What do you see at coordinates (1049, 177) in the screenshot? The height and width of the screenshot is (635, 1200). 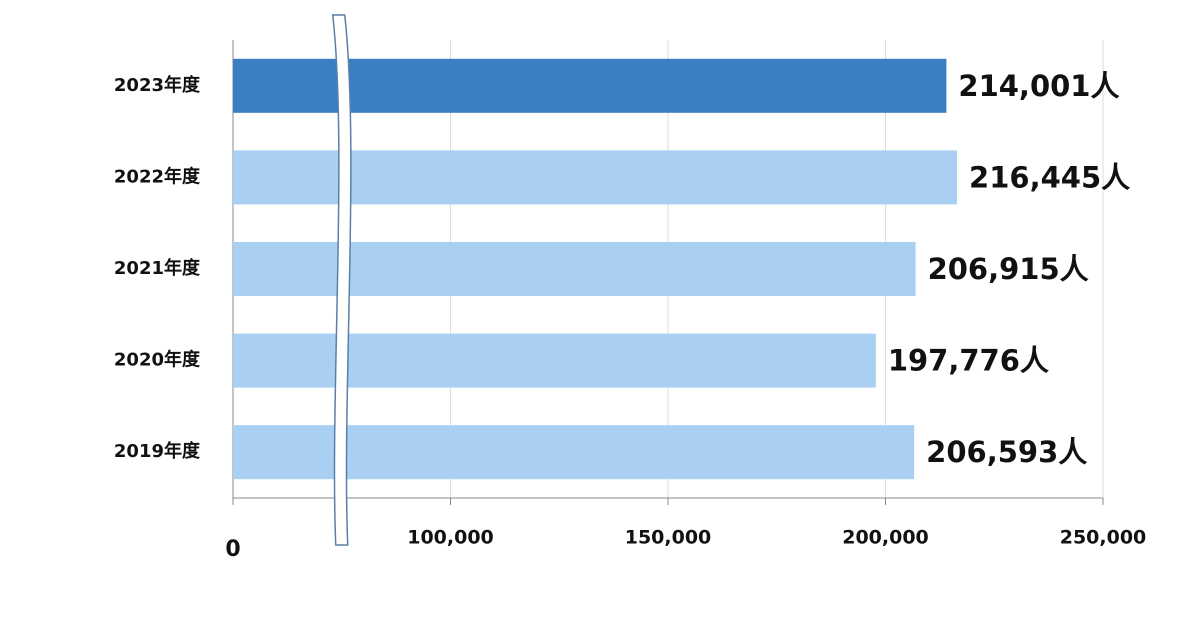 I see `value-label: 216,445人` at bounding box center [1049, 177].